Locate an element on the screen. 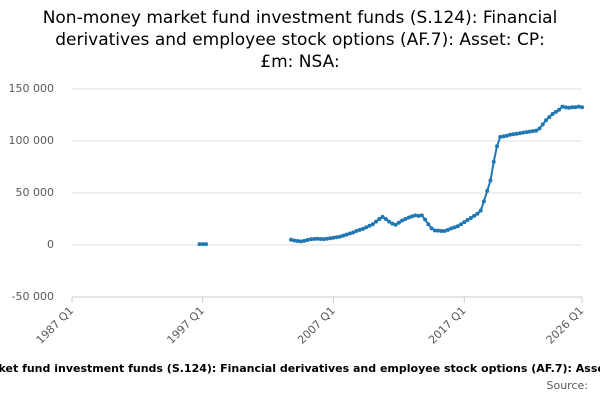 The height and width of the screenshot is (400, 600). x-tick-label: 2026 Q1 is located at coordinates (565, 325).